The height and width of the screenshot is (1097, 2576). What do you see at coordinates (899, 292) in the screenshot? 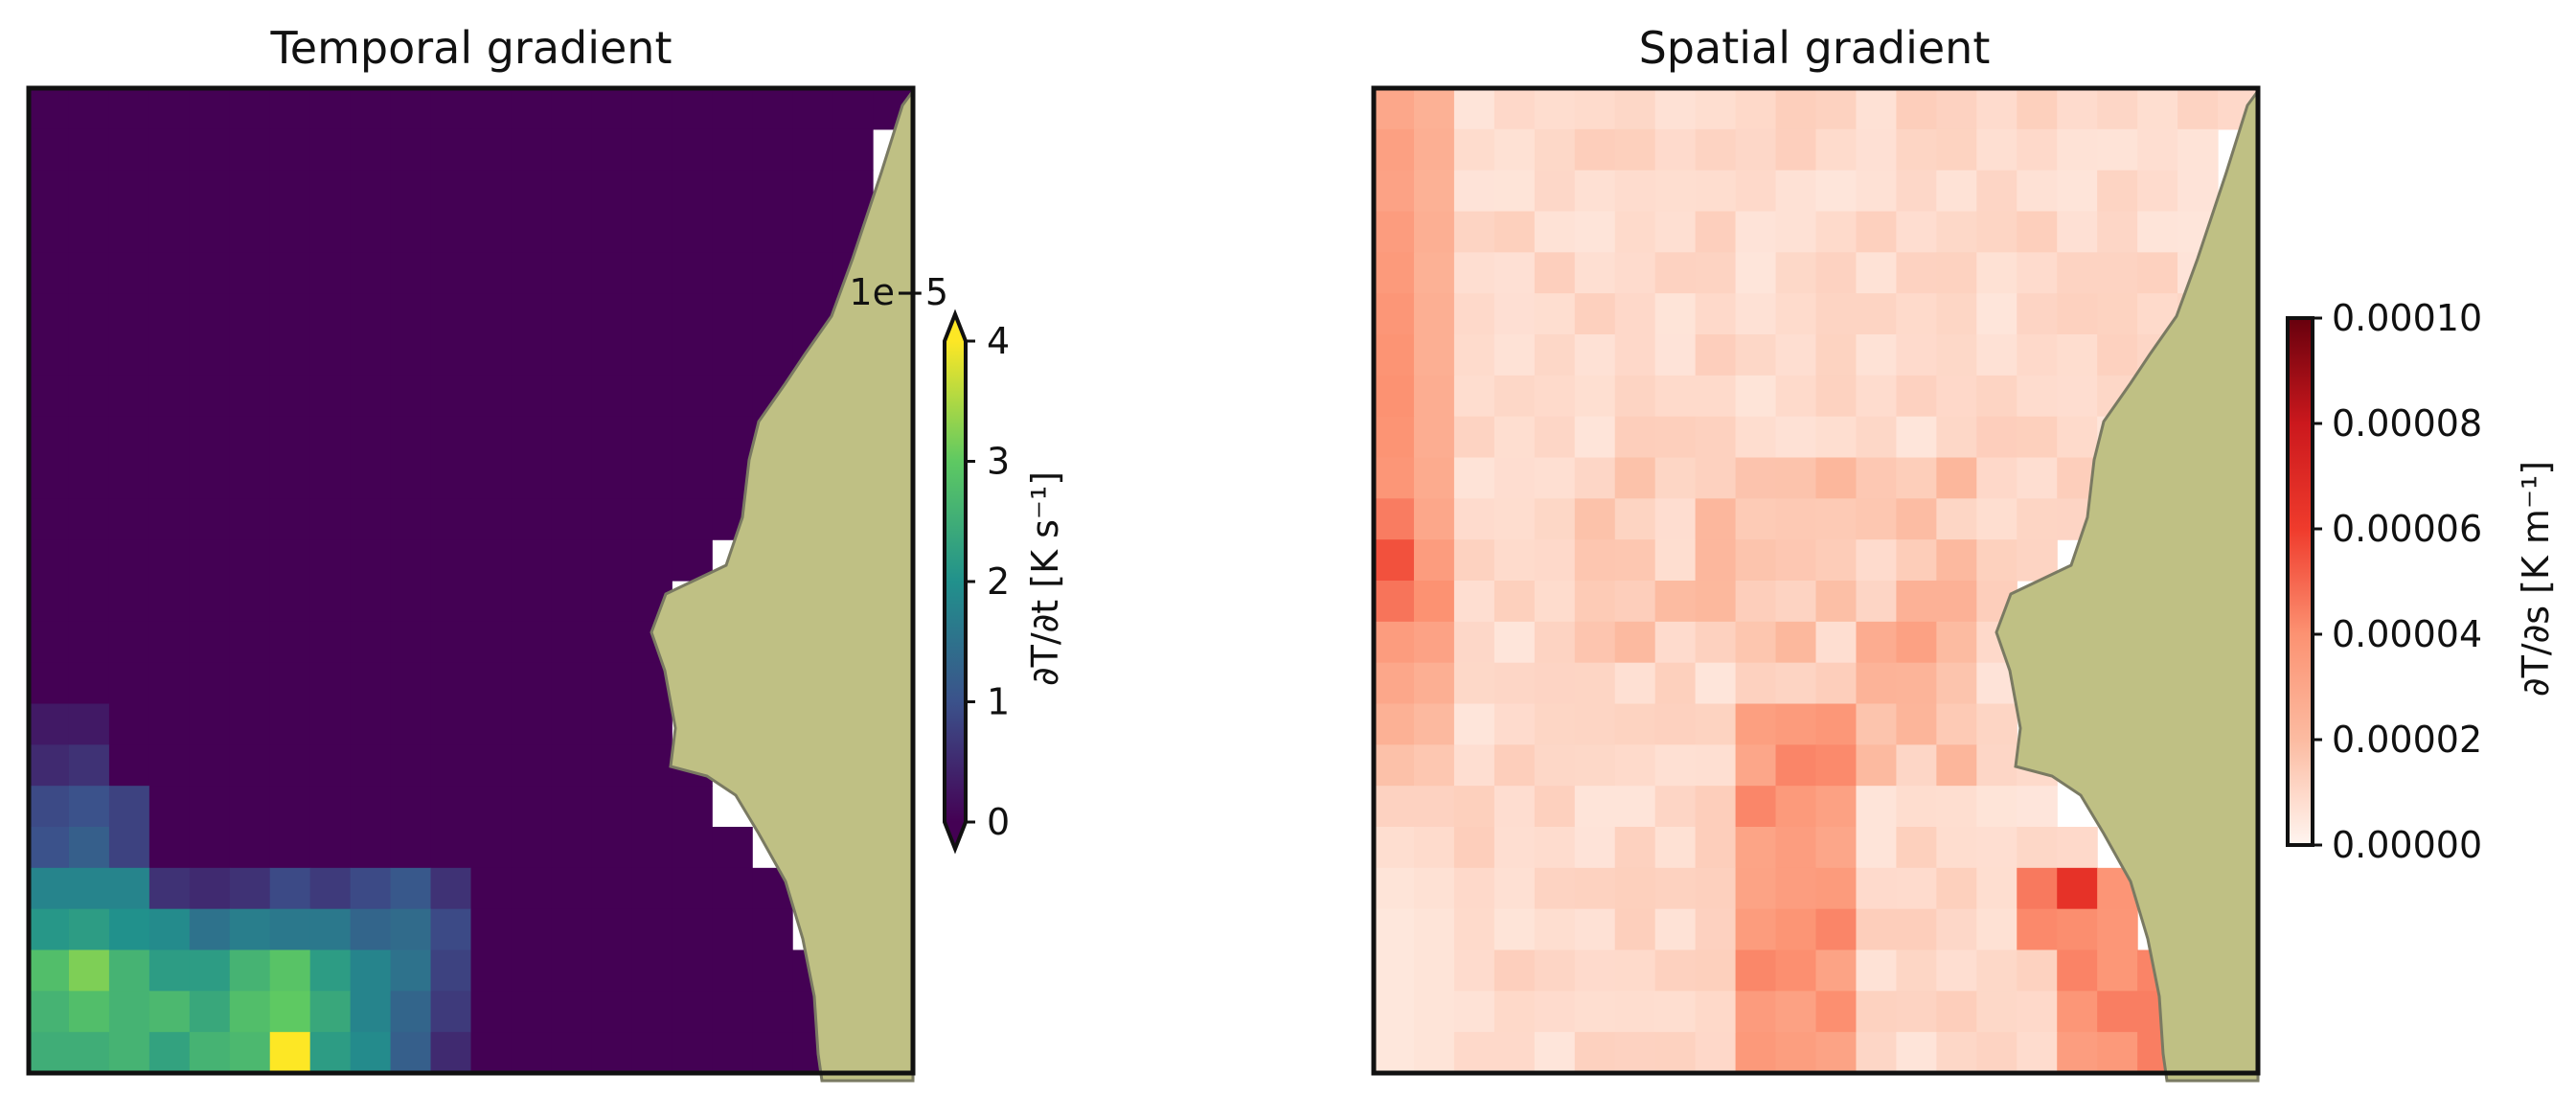
I see `colorbar-multiplier: 1e−5` at bounding box center [899, 292].